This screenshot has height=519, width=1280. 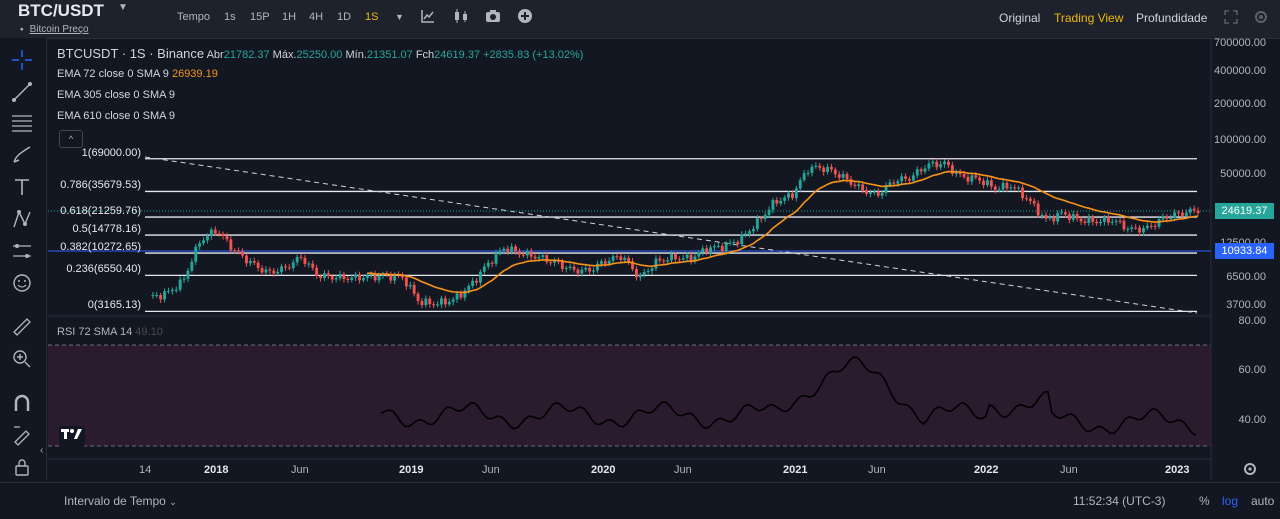 I want to click on symbol-dropdown-icon: ▼, so click(x=123, y=7).